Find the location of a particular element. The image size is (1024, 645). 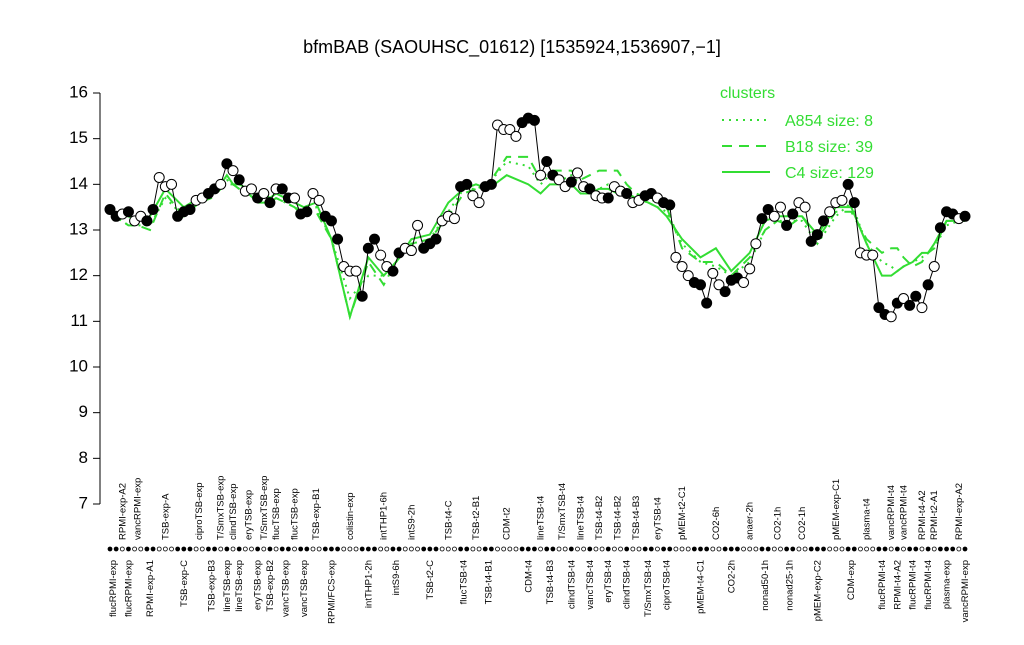

x-tick-label: clindTSB-t4 is located at coordinates (571, 584).